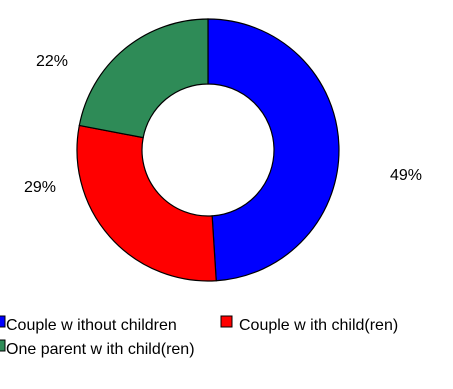 The height and width of the screenshot is (389, 453). What do you see at coordinates (406, 175) in the screenshot?
I see `slice-percentage-label: 49%` at bounding box center [406, 175].